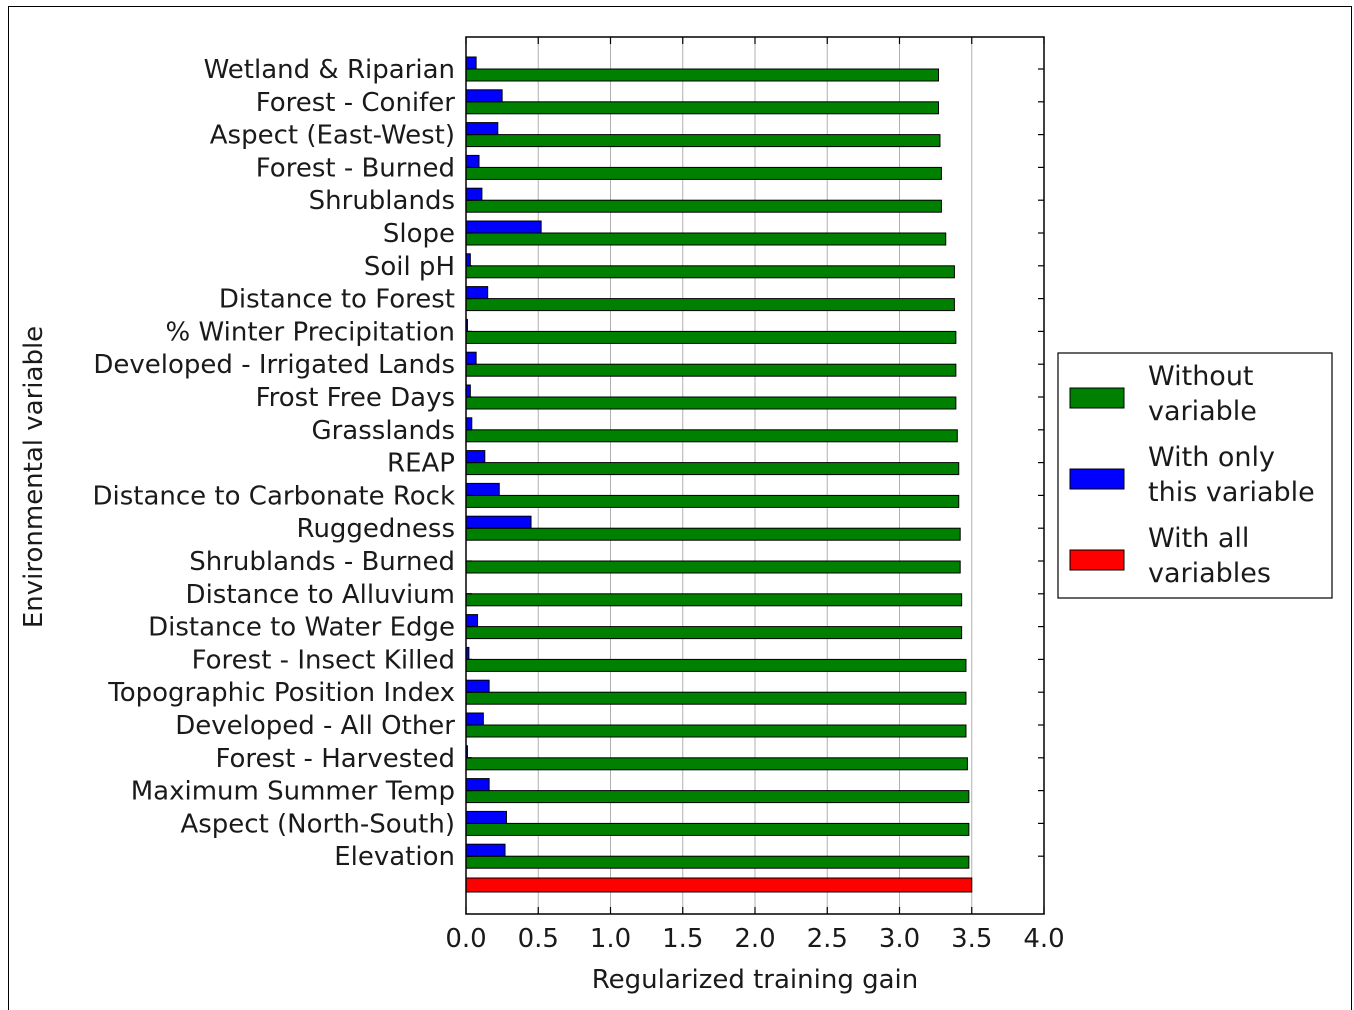 The height and width of the screenshot is (1010, 1354). What do you see at coordinates (376, 529) in the screenshot?
I see `category-label: Ruggedness` at bounding box center [376, 529].